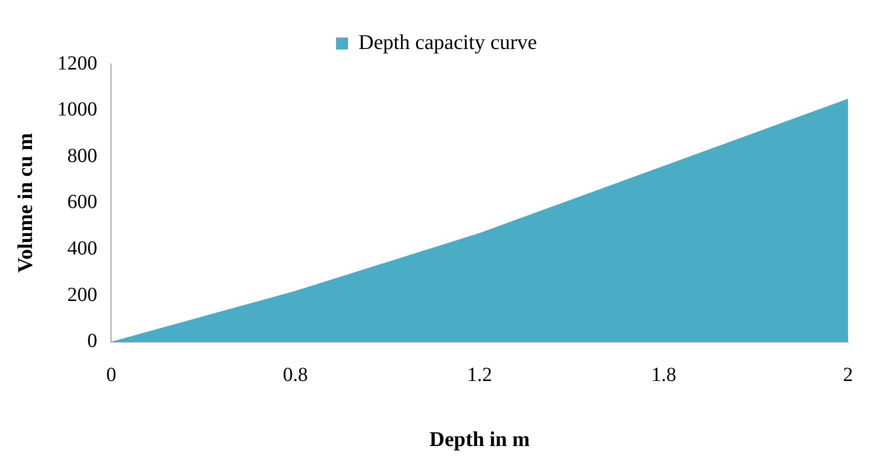 This screenshot has height=462, width=875. What do you see at coordinates (82, 295) in the screenshot?
I see `y-tick-label: 200` at bounding box center [82, 295].